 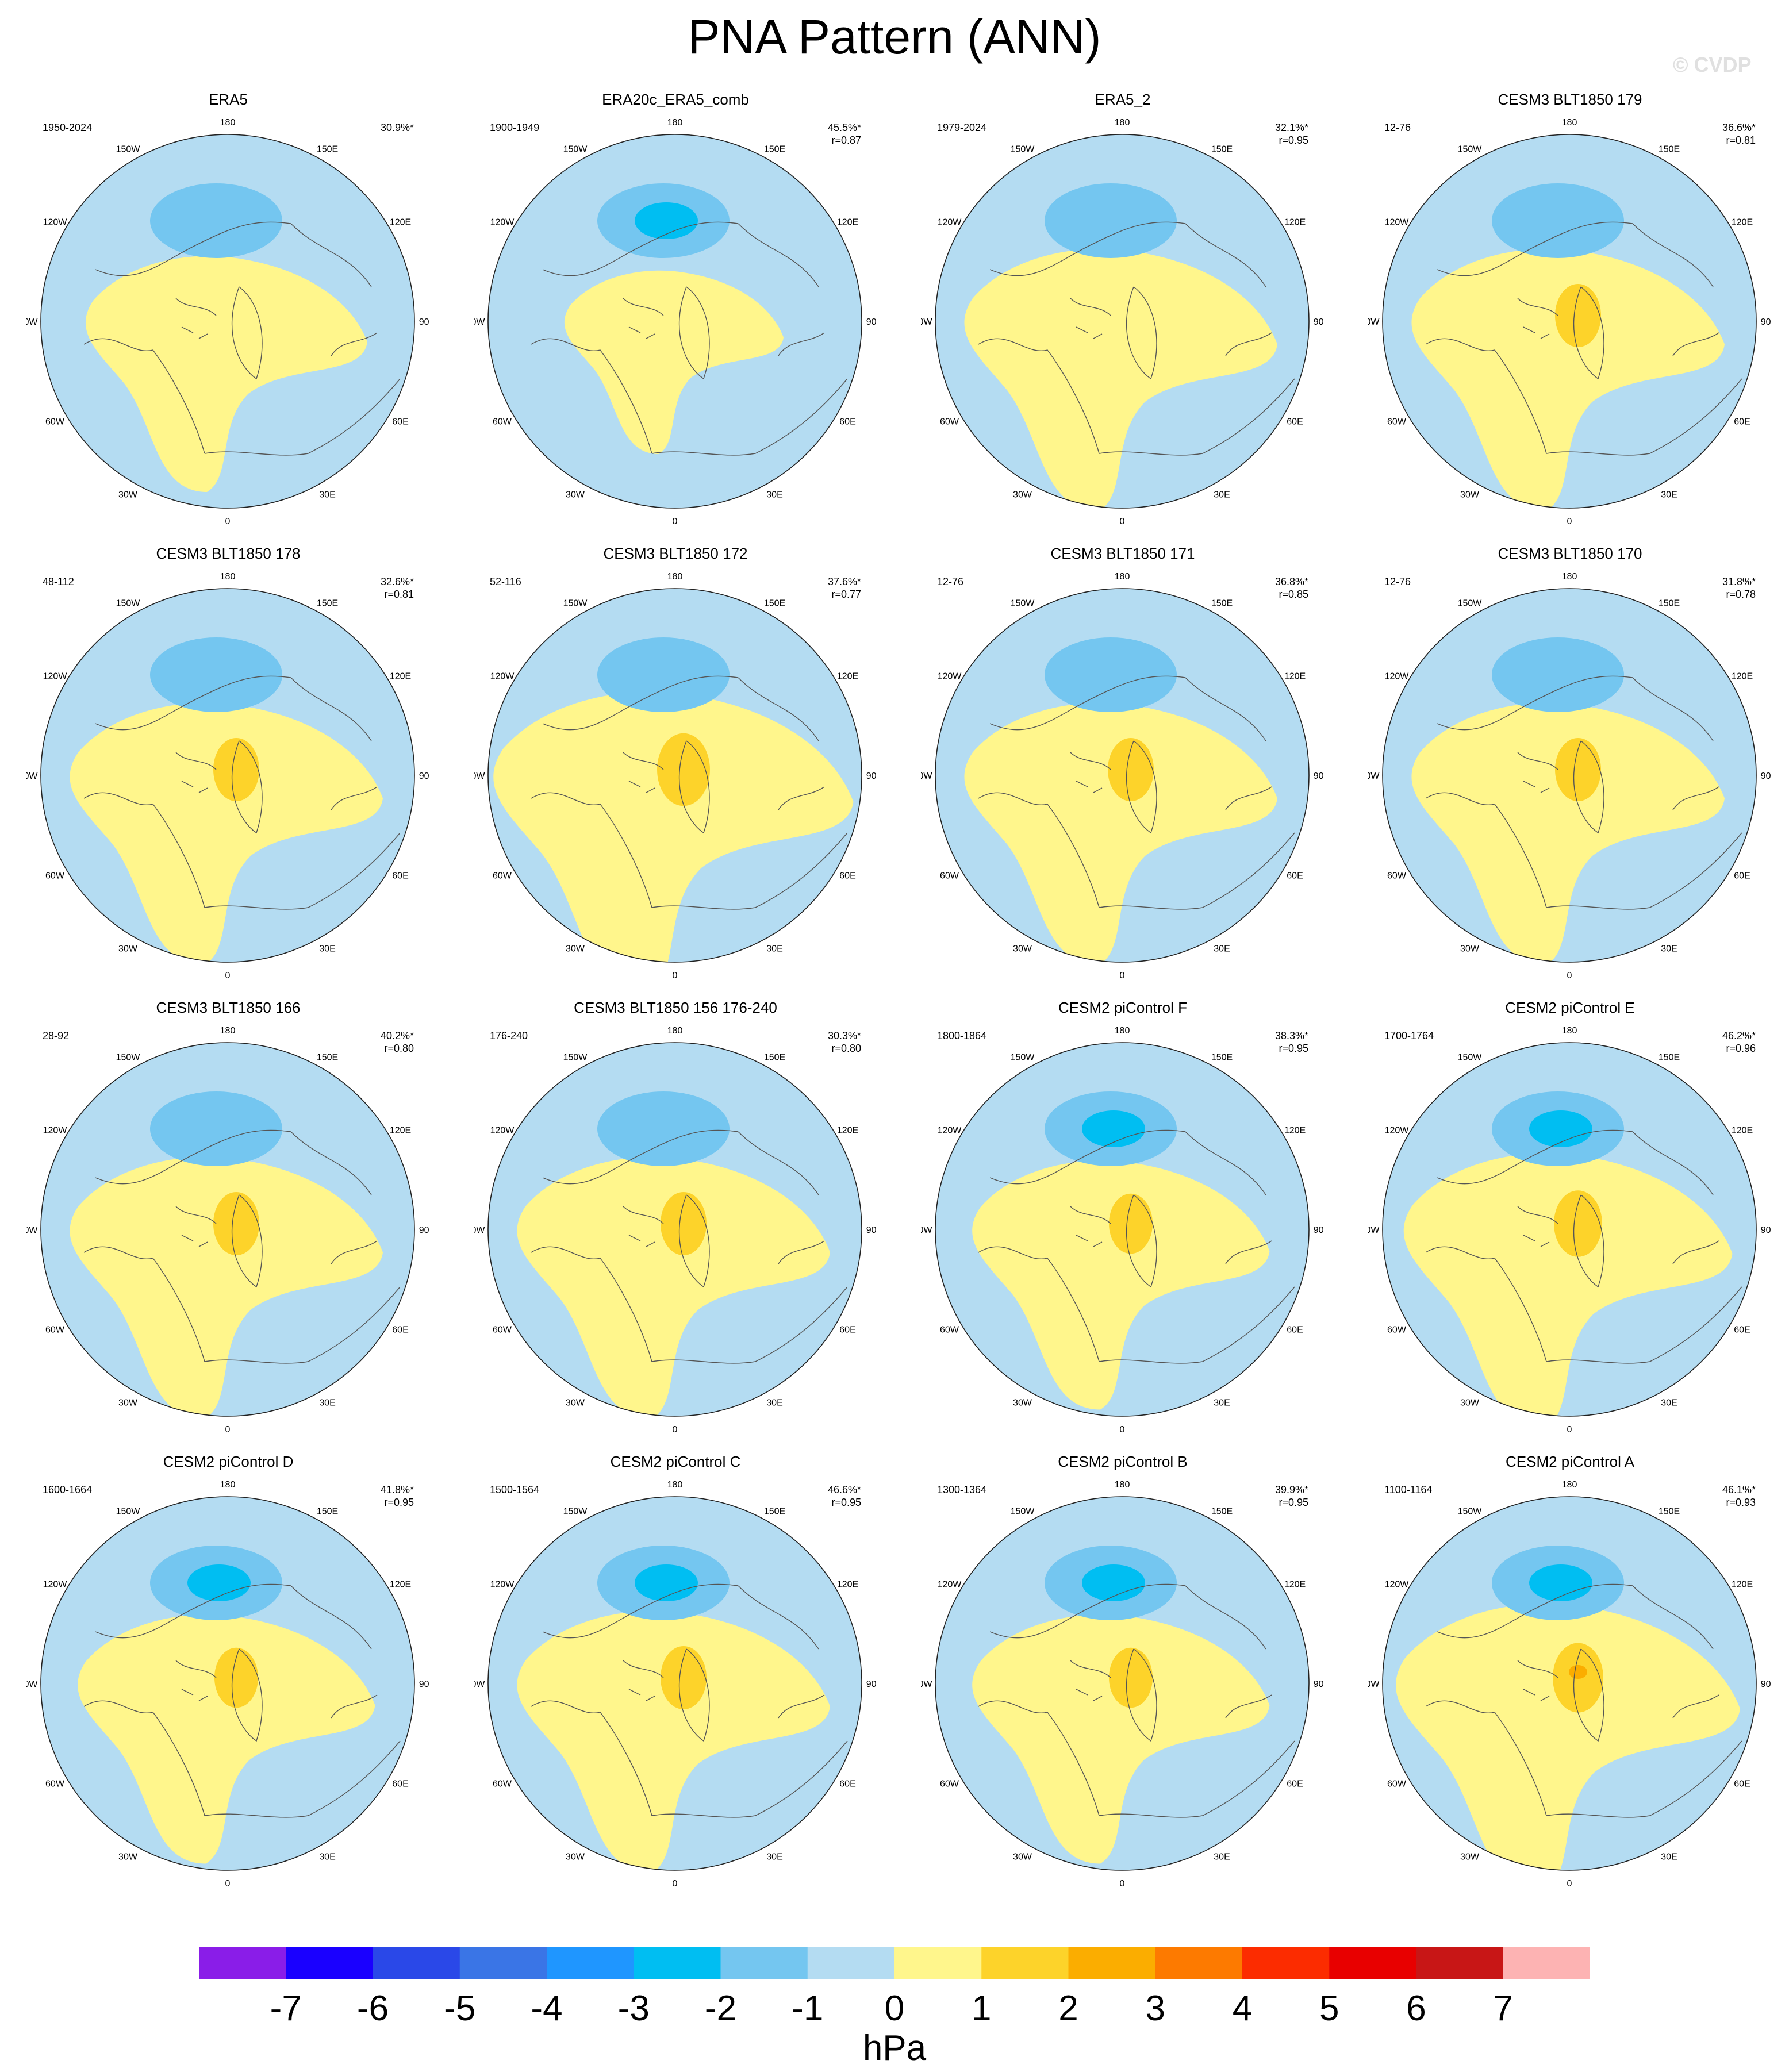 What do you see at coordinates (515, 1490) in the screenshot?
I see `panel-years: 1500-1564` at bounding box center [515, 1490].